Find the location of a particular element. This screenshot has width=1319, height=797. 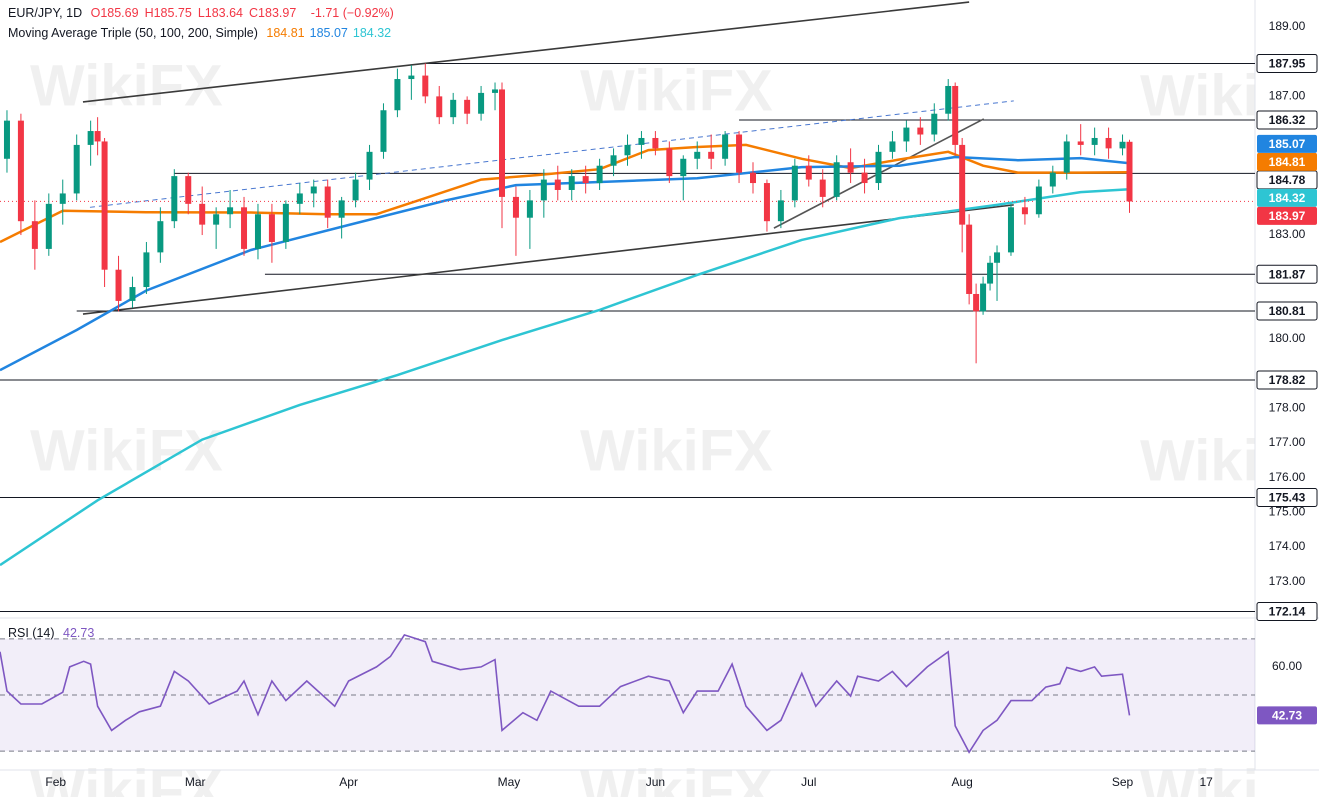

x-tick-label: Jul is located at coordinates (808, 782).